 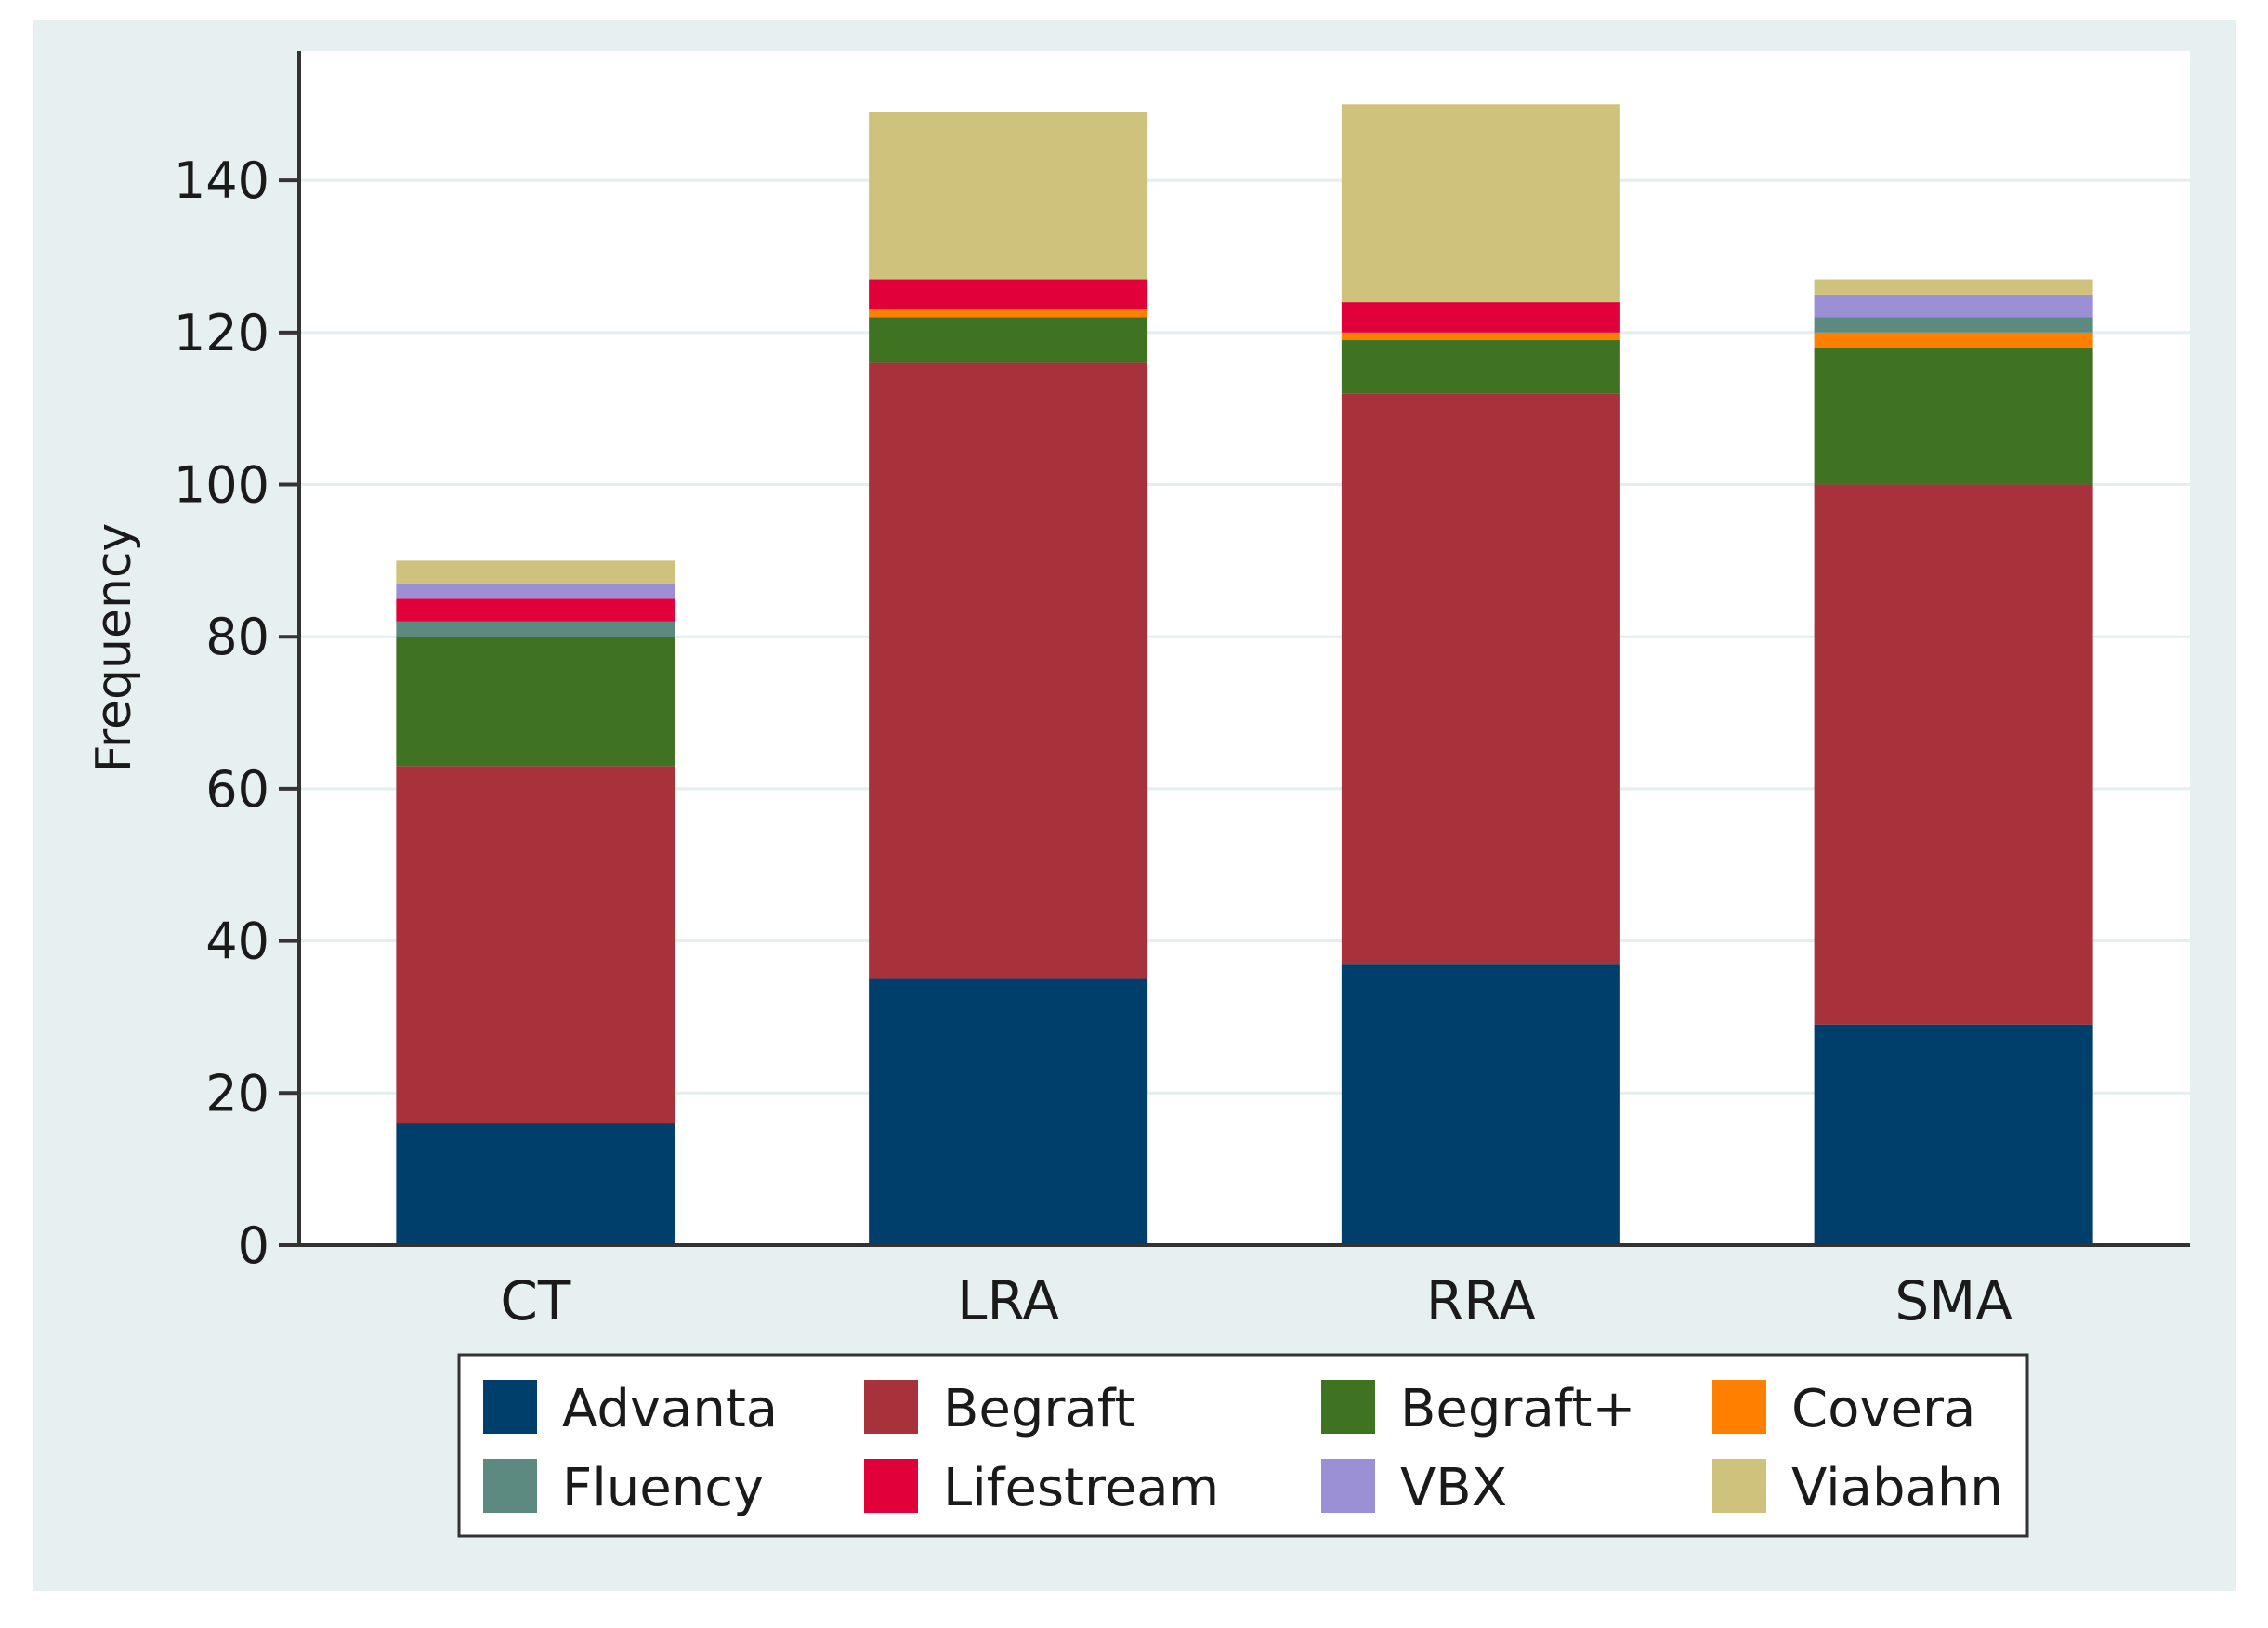 What do you see at coordinates (1008, 196) in the screenshot?
I see `bar-lra-viabahn` at bounding box center [1008, 196].